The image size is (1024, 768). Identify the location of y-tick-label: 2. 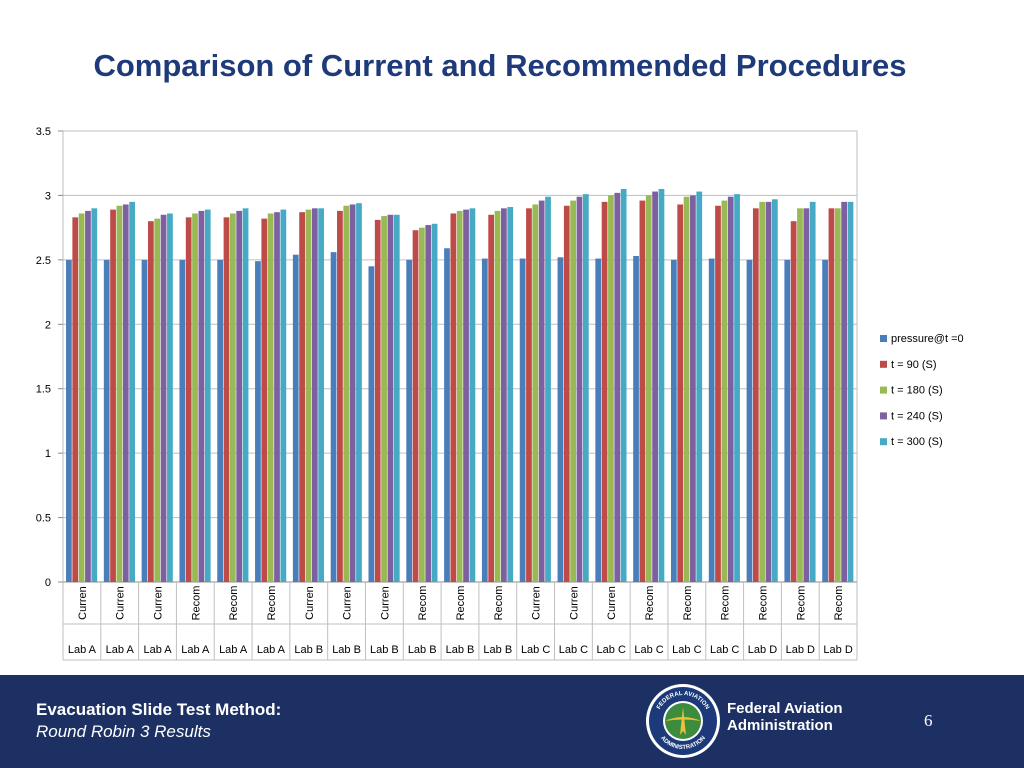
(48, 325).